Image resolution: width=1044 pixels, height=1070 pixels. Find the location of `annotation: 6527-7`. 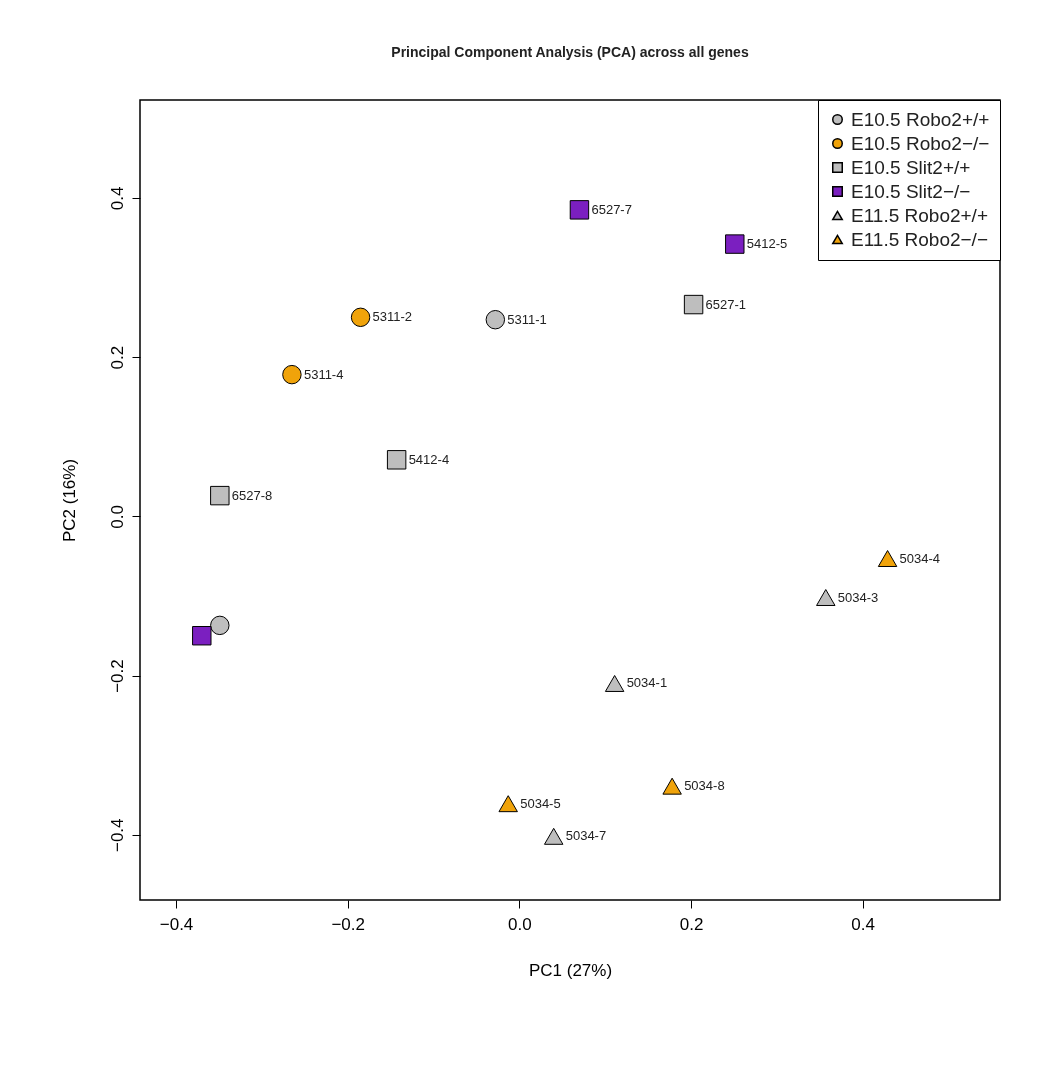

annotation: 6527-7 is located at coordinates (611, 209).